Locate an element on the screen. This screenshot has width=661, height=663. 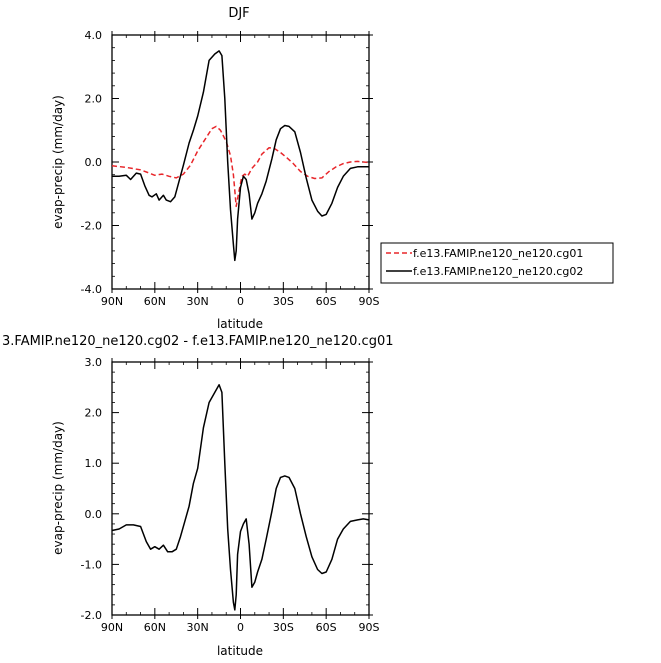
legend-frame is located at coordinates (497, 263).